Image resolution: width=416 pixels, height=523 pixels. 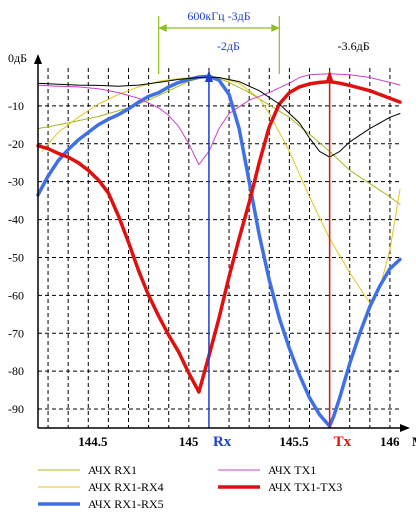 I want to click on rx-peak-label: -2дБ, so click(x=228, y=46).